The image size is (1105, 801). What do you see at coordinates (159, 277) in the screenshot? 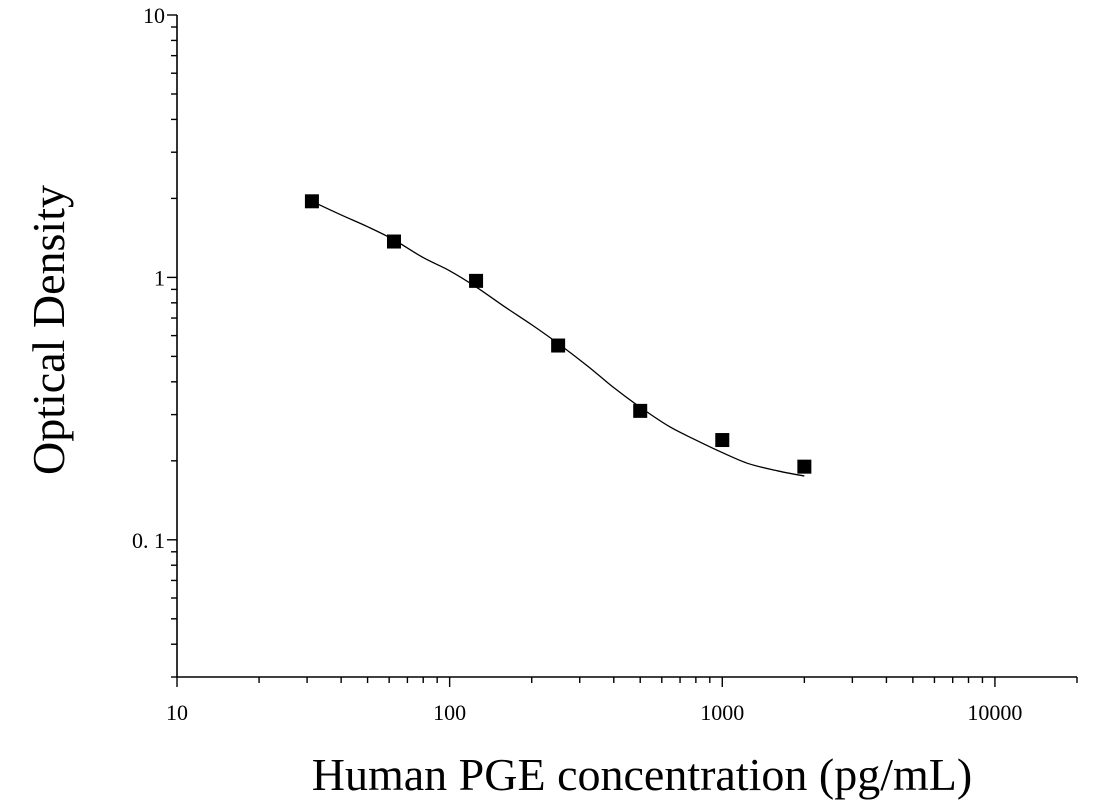
I see `y-tick-label: 1` at bounding box center [159, 277].